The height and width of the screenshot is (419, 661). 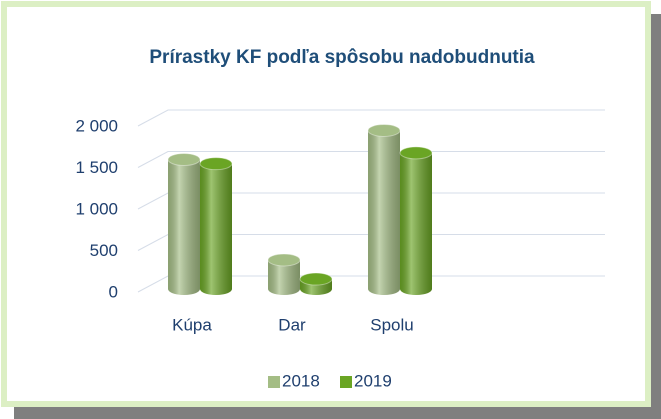 What do you see at coordinates (192, 324) in the screenshot?
I see `x-tick-label: Kúpa` at bounding box center [192, 324].